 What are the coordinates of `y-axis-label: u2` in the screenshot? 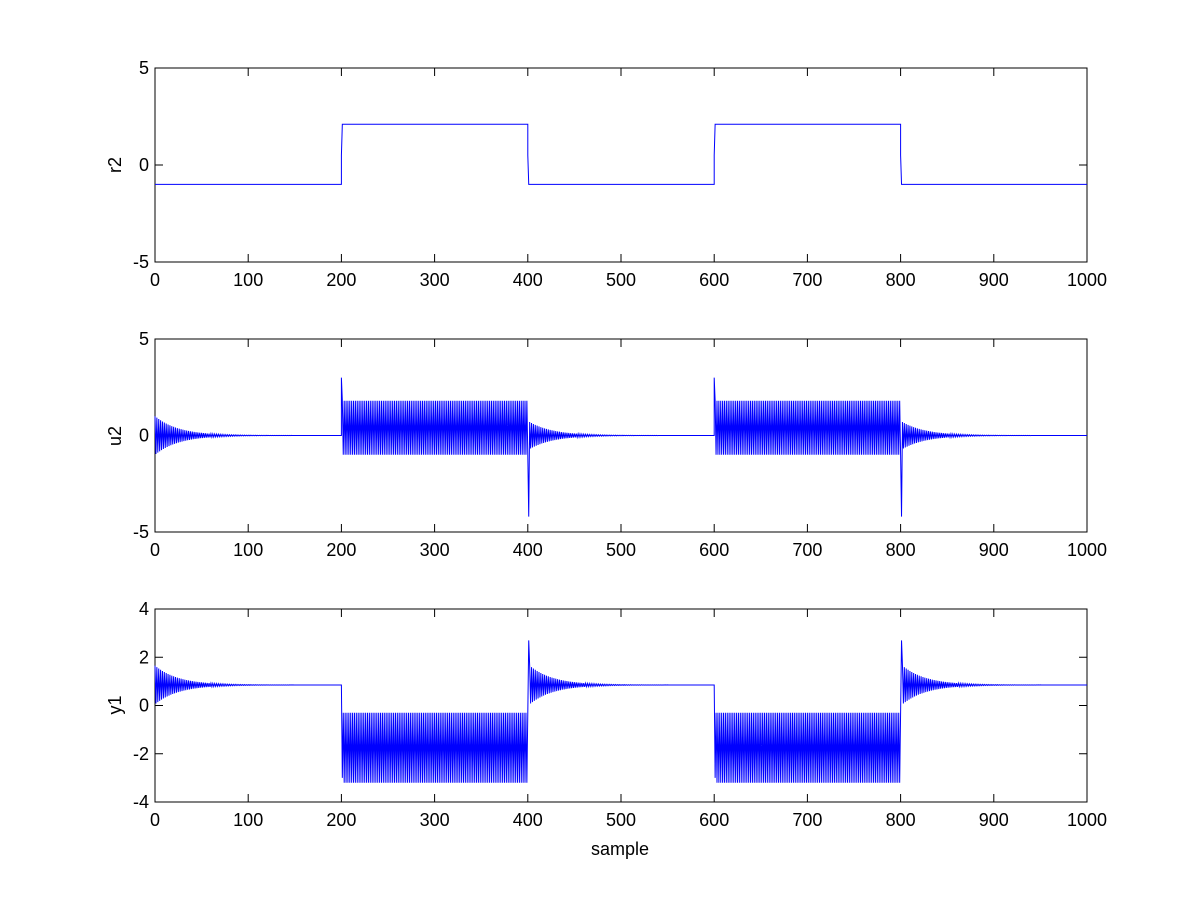 It's located at (115, 436).